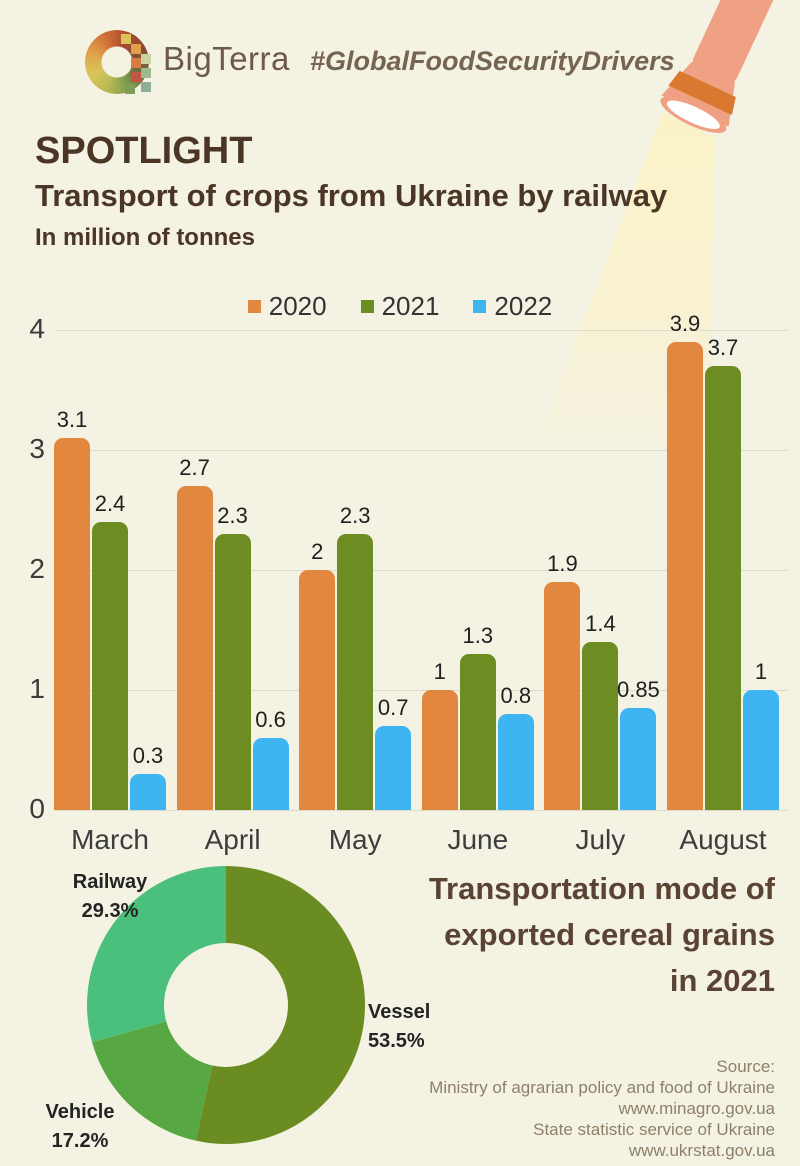 This screenshot has width=800, height=1166. Describe the element at coordinates (638, 759) in the screenshot. I see `bar-2022-July` at that location.